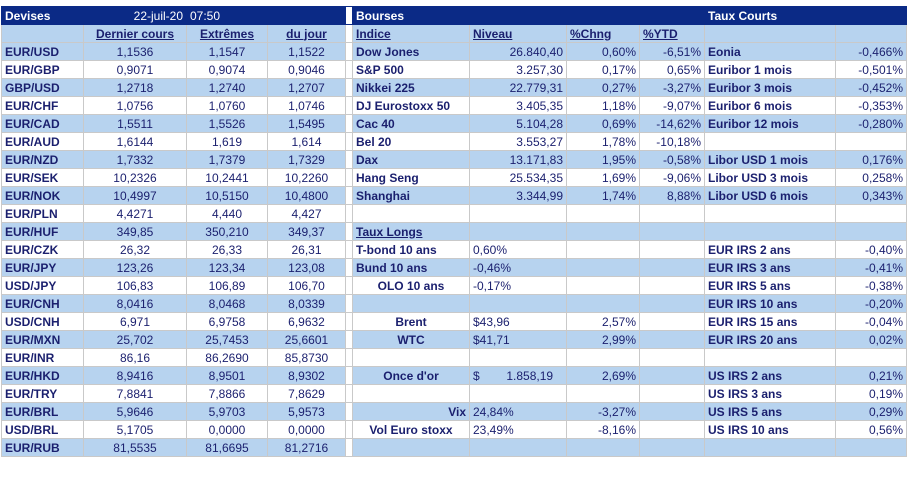  Describe the element at coordinates (135, 33) in the screenshot. I see `col-dernier-cours: Dernier cours` at that location.